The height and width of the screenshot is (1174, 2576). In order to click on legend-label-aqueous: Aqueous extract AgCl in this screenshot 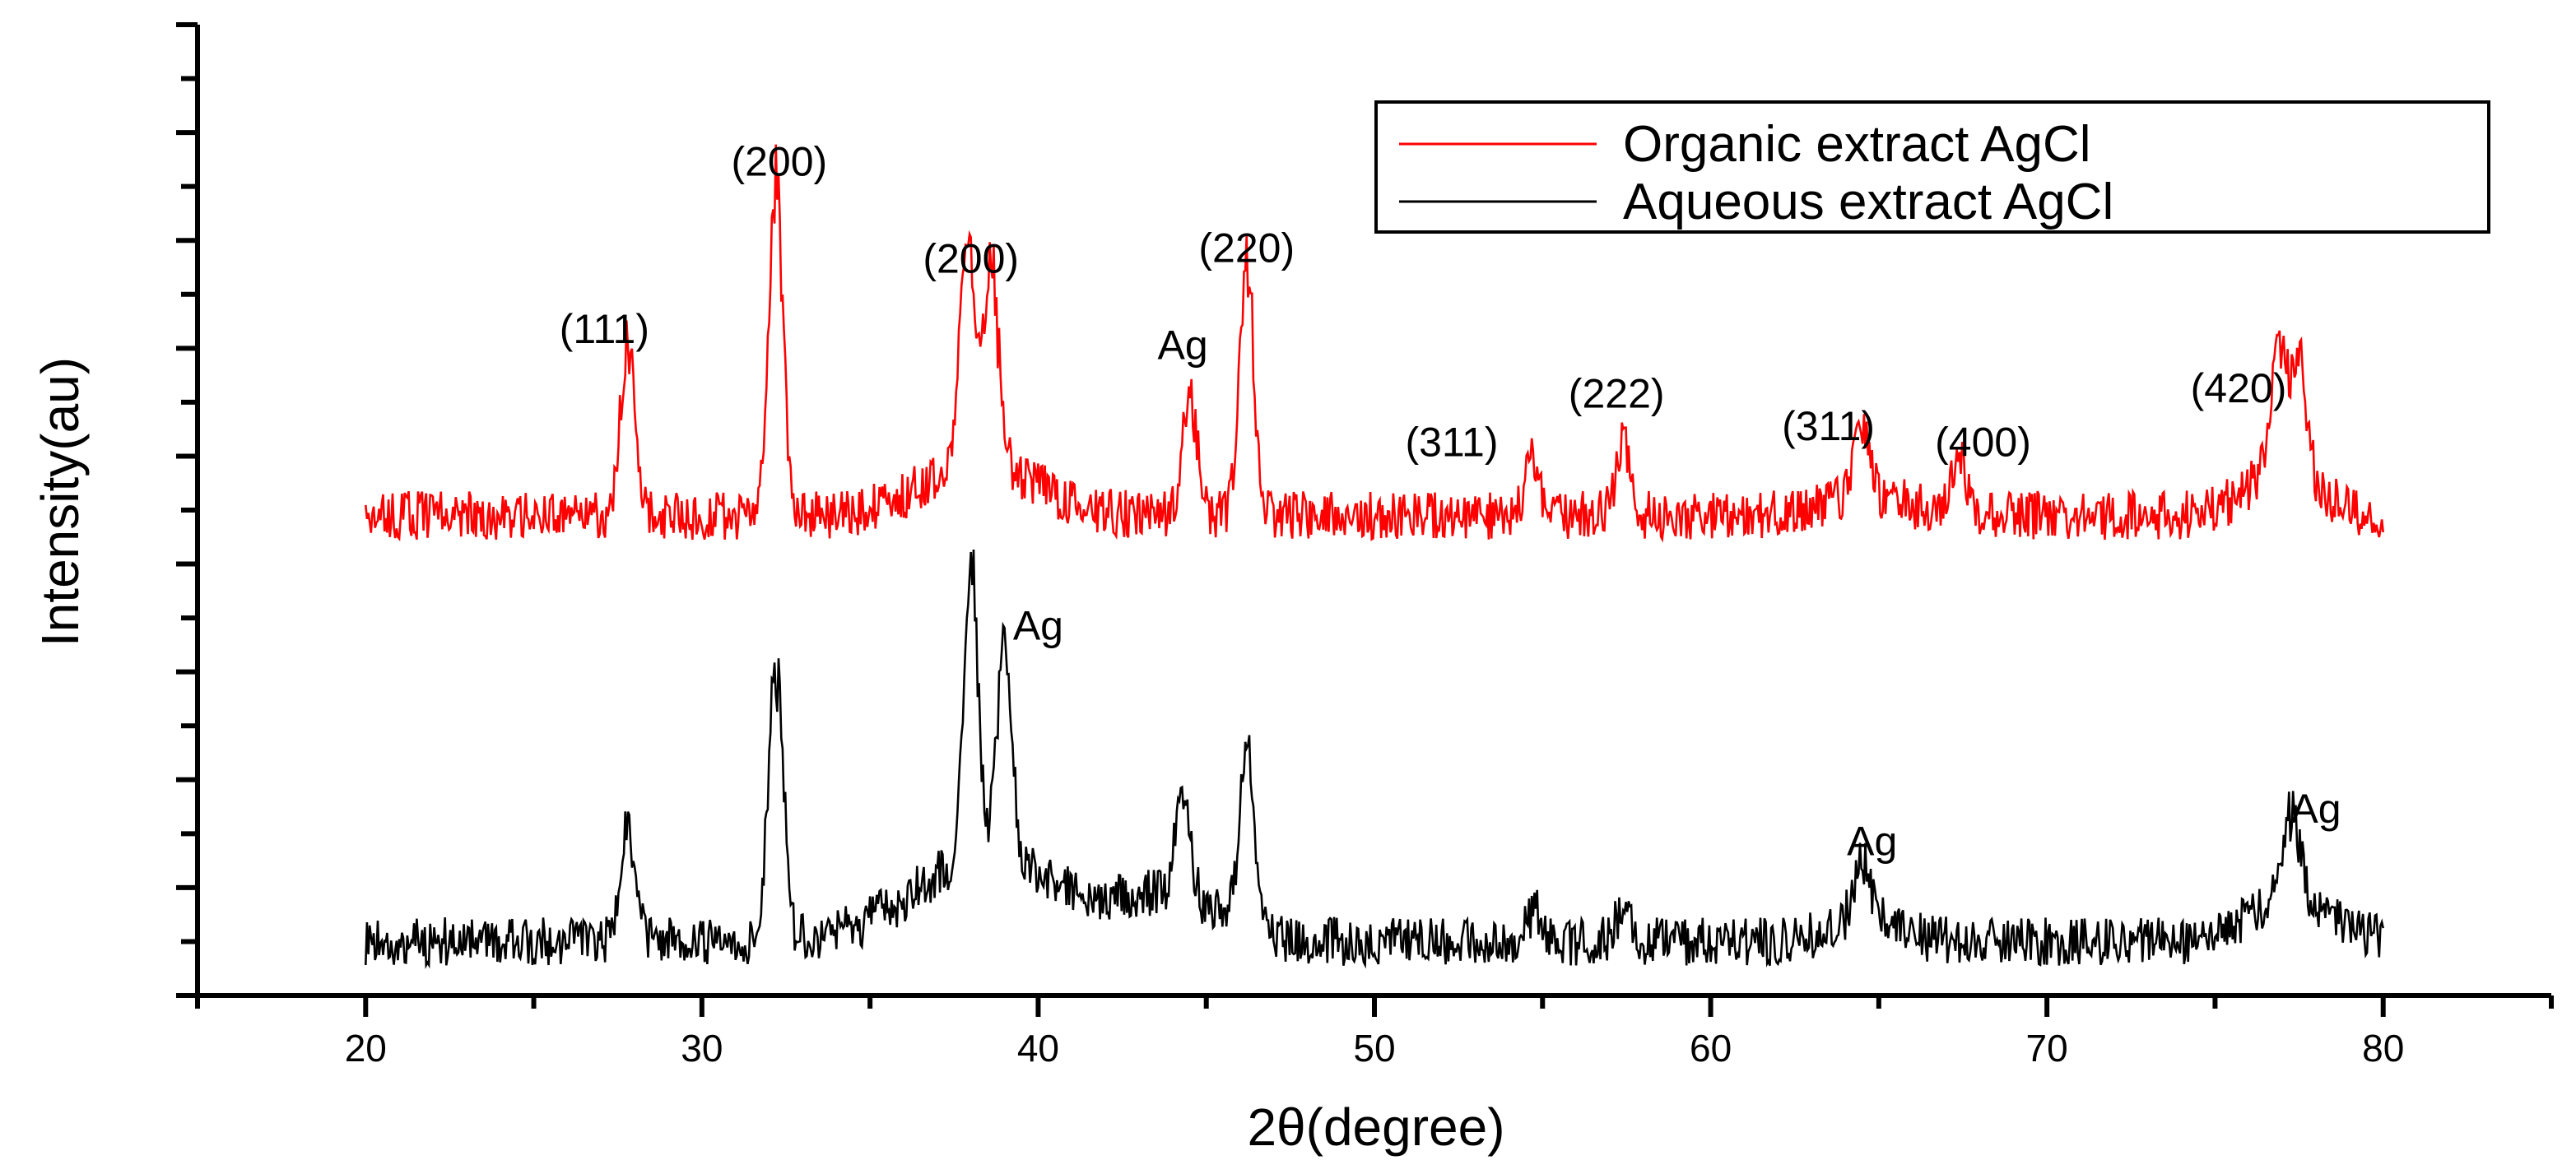, I will do `click(1868, 202)`.